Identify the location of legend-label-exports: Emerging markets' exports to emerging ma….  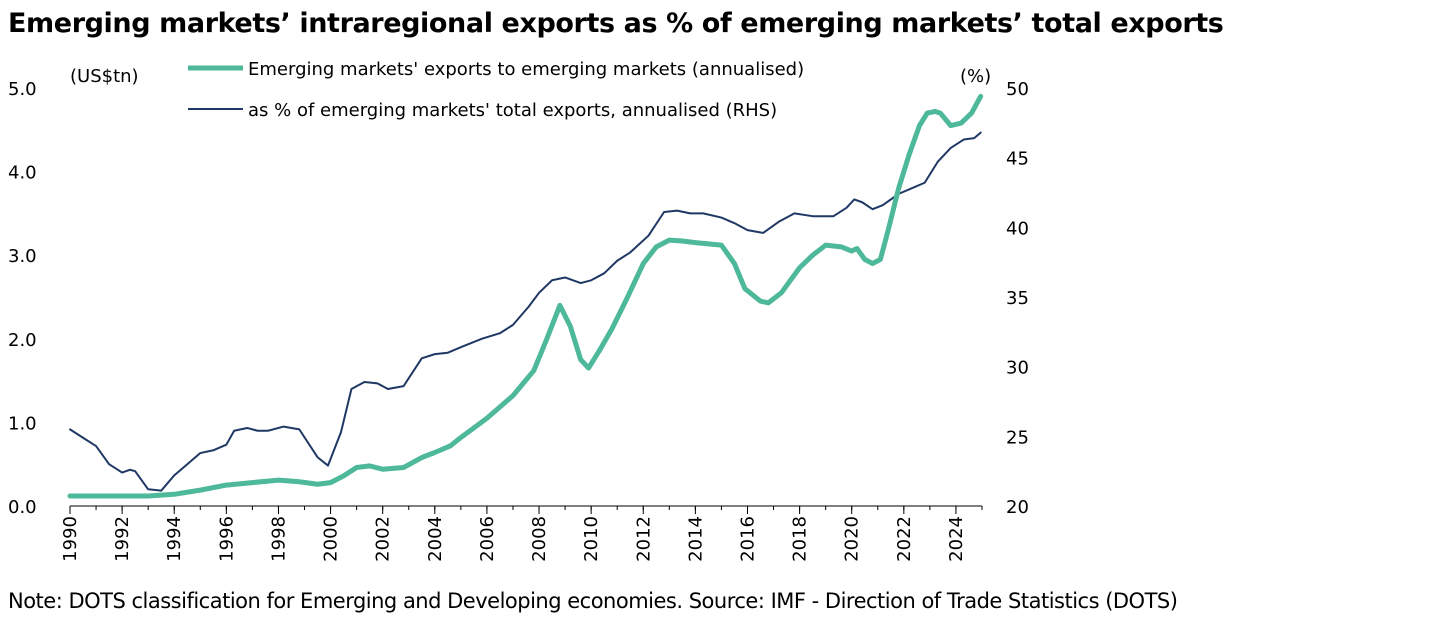
(526, 69).